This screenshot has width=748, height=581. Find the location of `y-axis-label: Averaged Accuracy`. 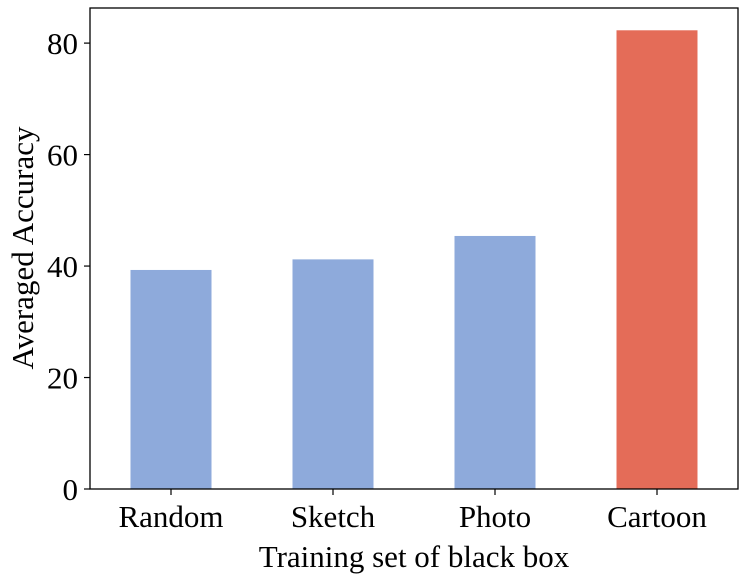

y-axis-label: Averaged Accuracy is located at coordinates (22, 247).